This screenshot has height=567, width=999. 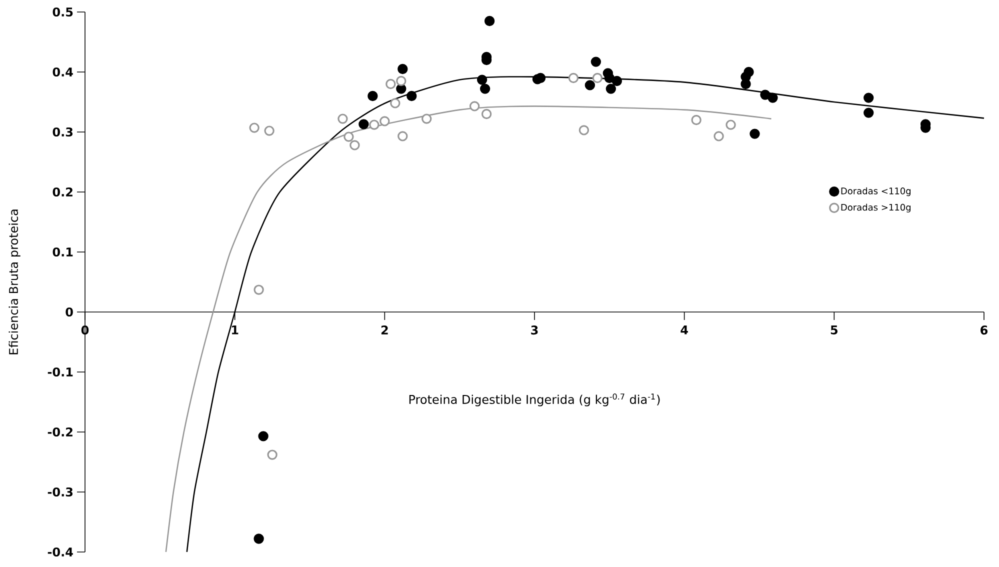 I want to click on y-tick-label: -0.3, so click(x=60, y=492).